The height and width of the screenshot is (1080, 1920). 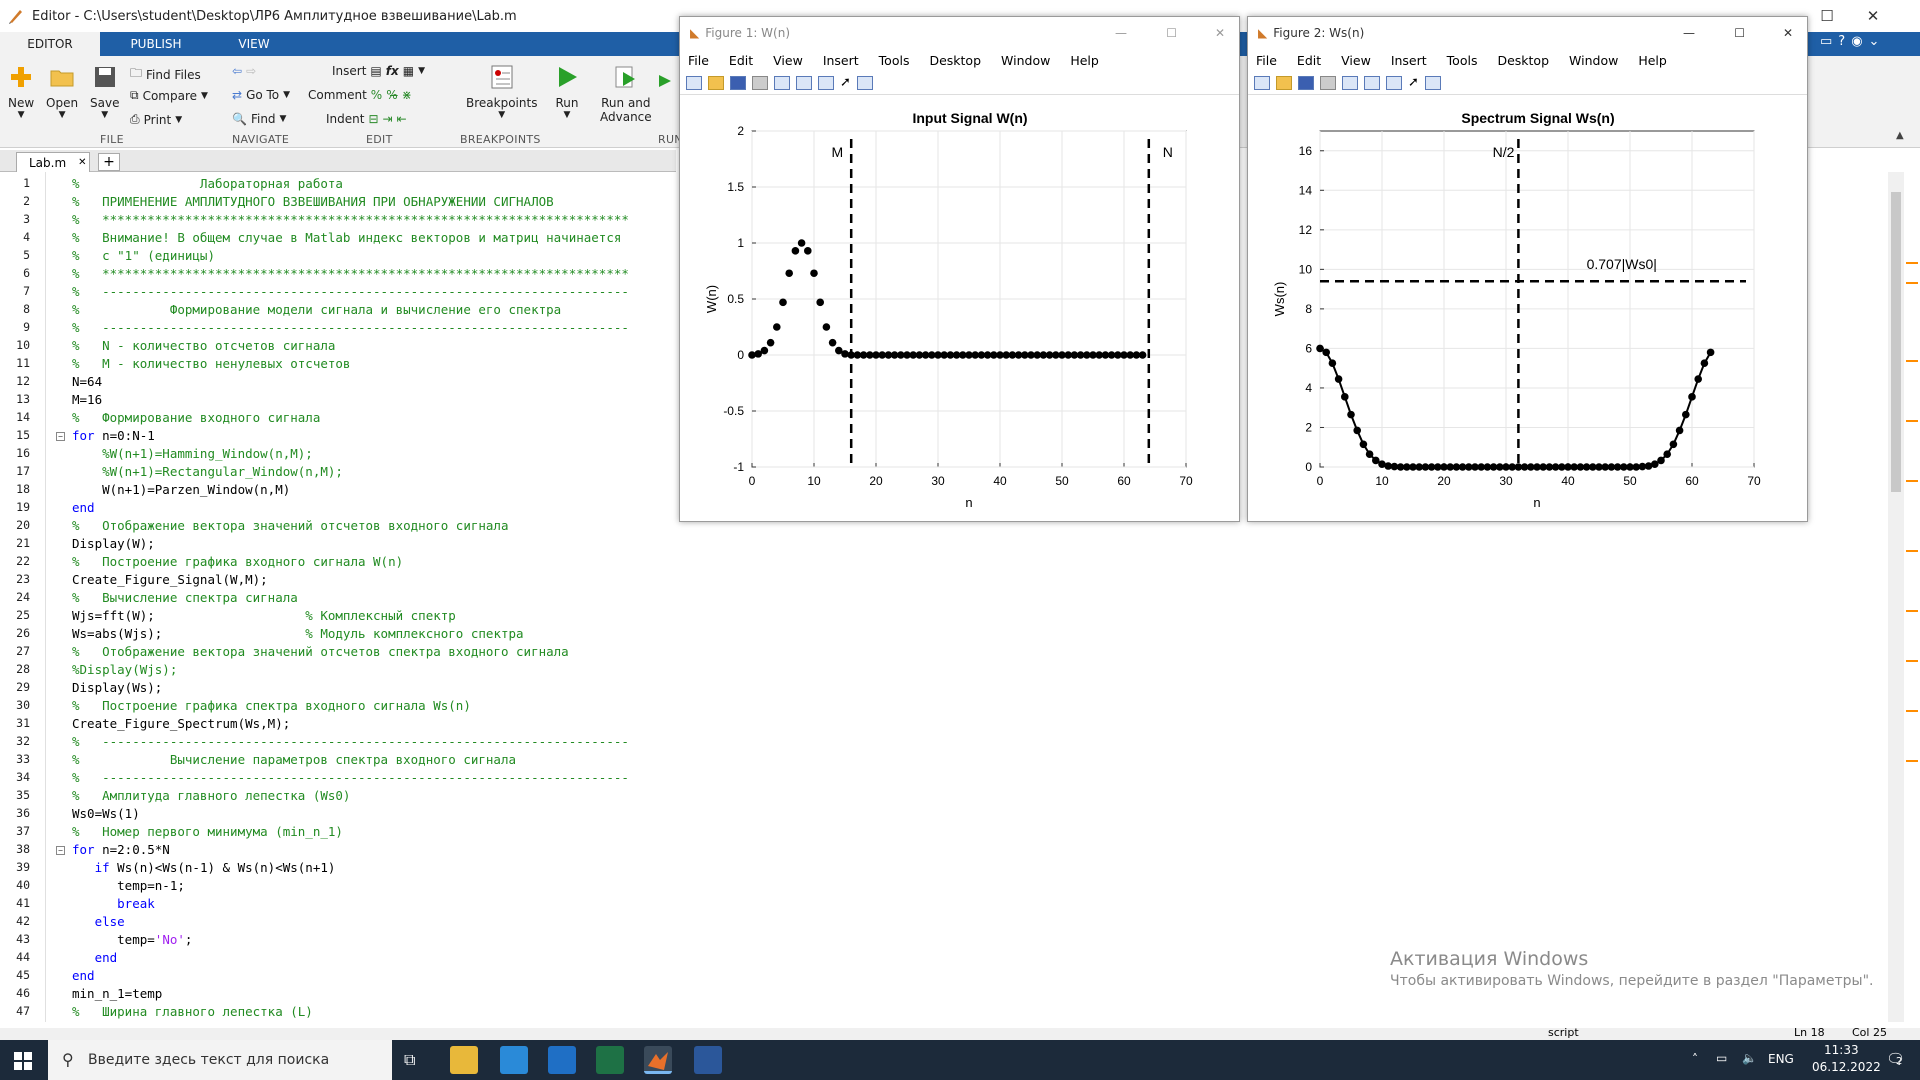 I want to click on code-line: 5 % с "1" (единицы), so click(x=338, y=257).